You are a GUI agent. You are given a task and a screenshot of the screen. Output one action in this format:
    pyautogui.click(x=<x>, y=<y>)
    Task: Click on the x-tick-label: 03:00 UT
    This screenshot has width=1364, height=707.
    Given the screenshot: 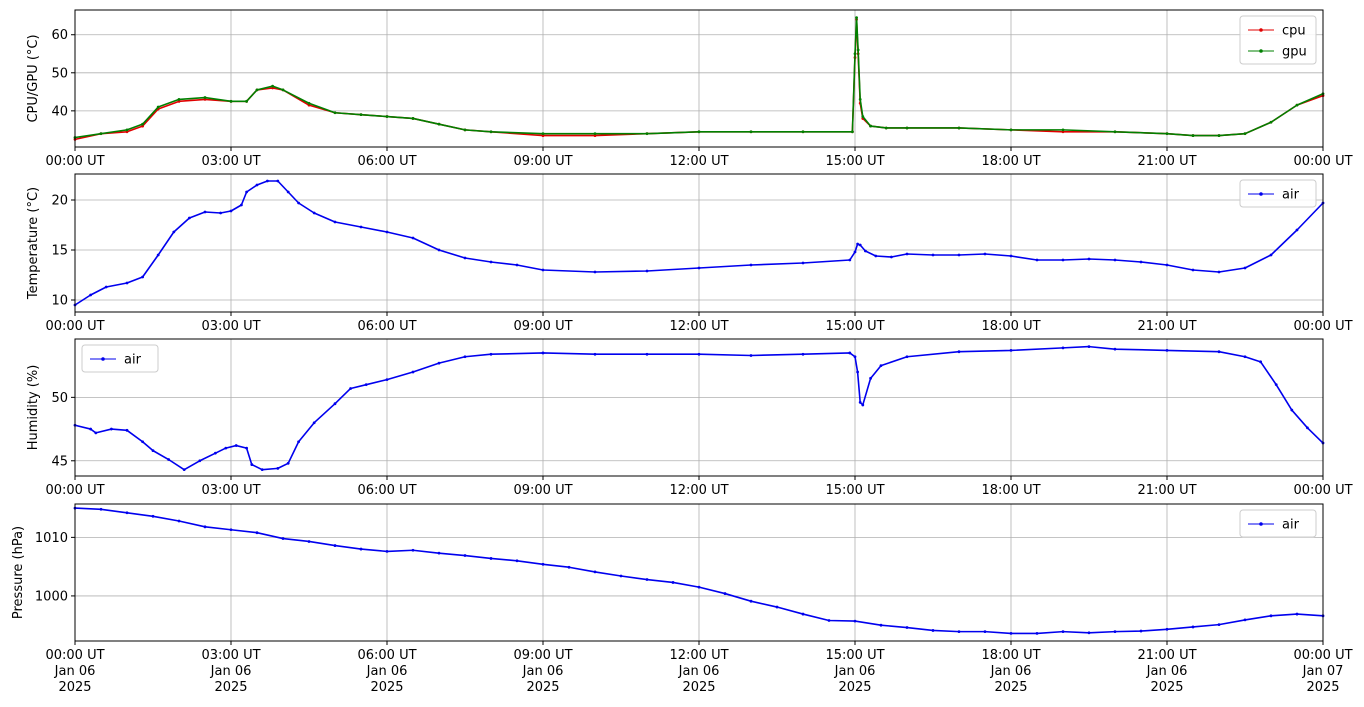 What is the action you would take?
    pyautogui.click(x=230, y=326)
    